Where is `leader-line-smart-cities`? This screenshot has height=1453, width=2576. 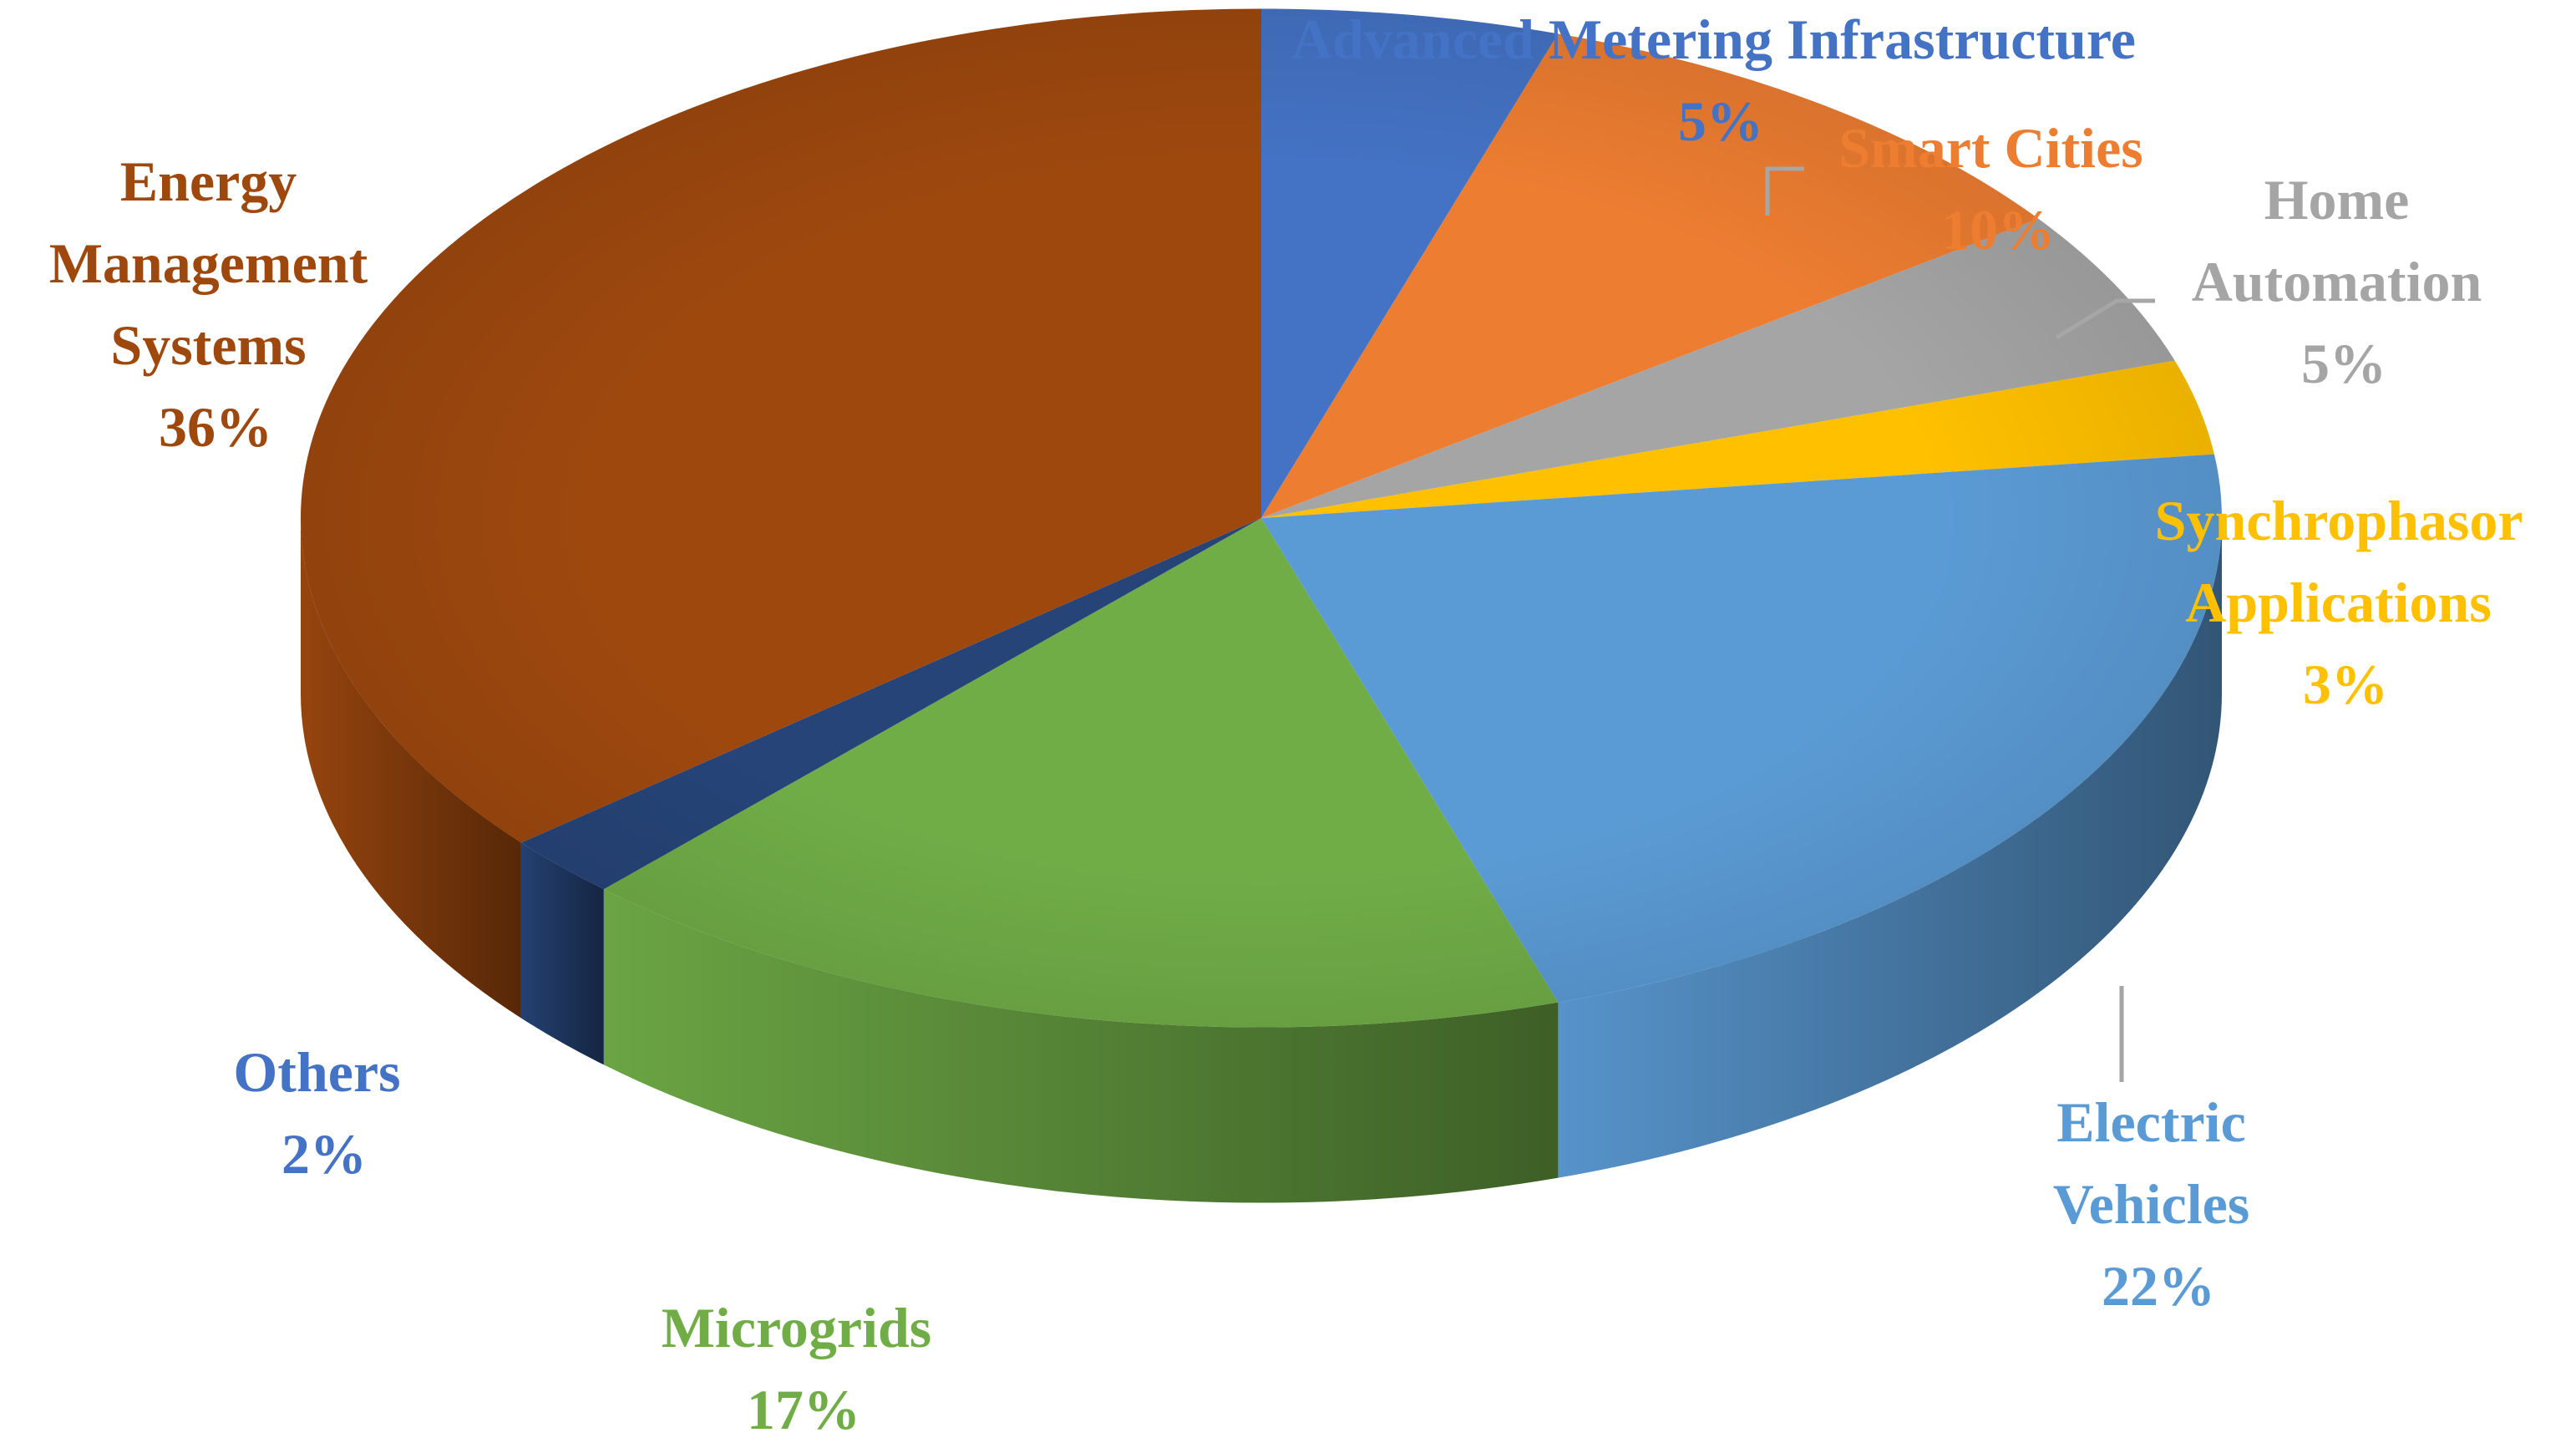 leader-line-smart-cities is located at coordinates (1784, 191).